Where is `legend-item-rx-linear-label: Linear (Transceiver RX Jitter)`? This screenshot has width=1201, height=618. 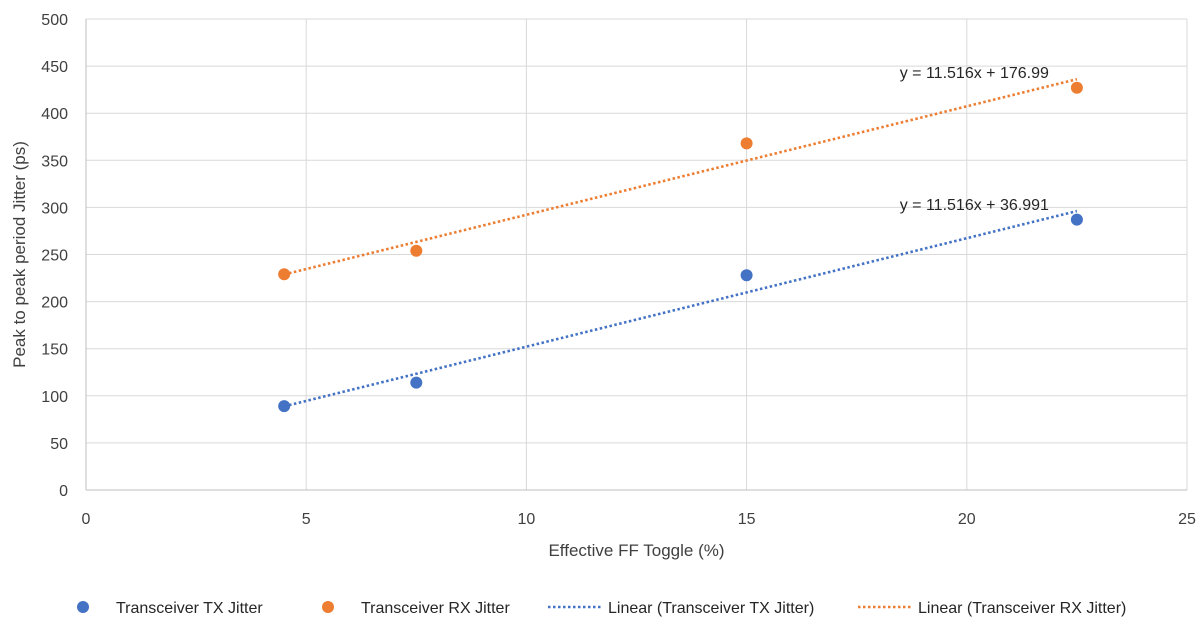
legend-item-rx-linear-label: Linear (Transceiver RX Jitter) is located at coordinates (1022, 608).